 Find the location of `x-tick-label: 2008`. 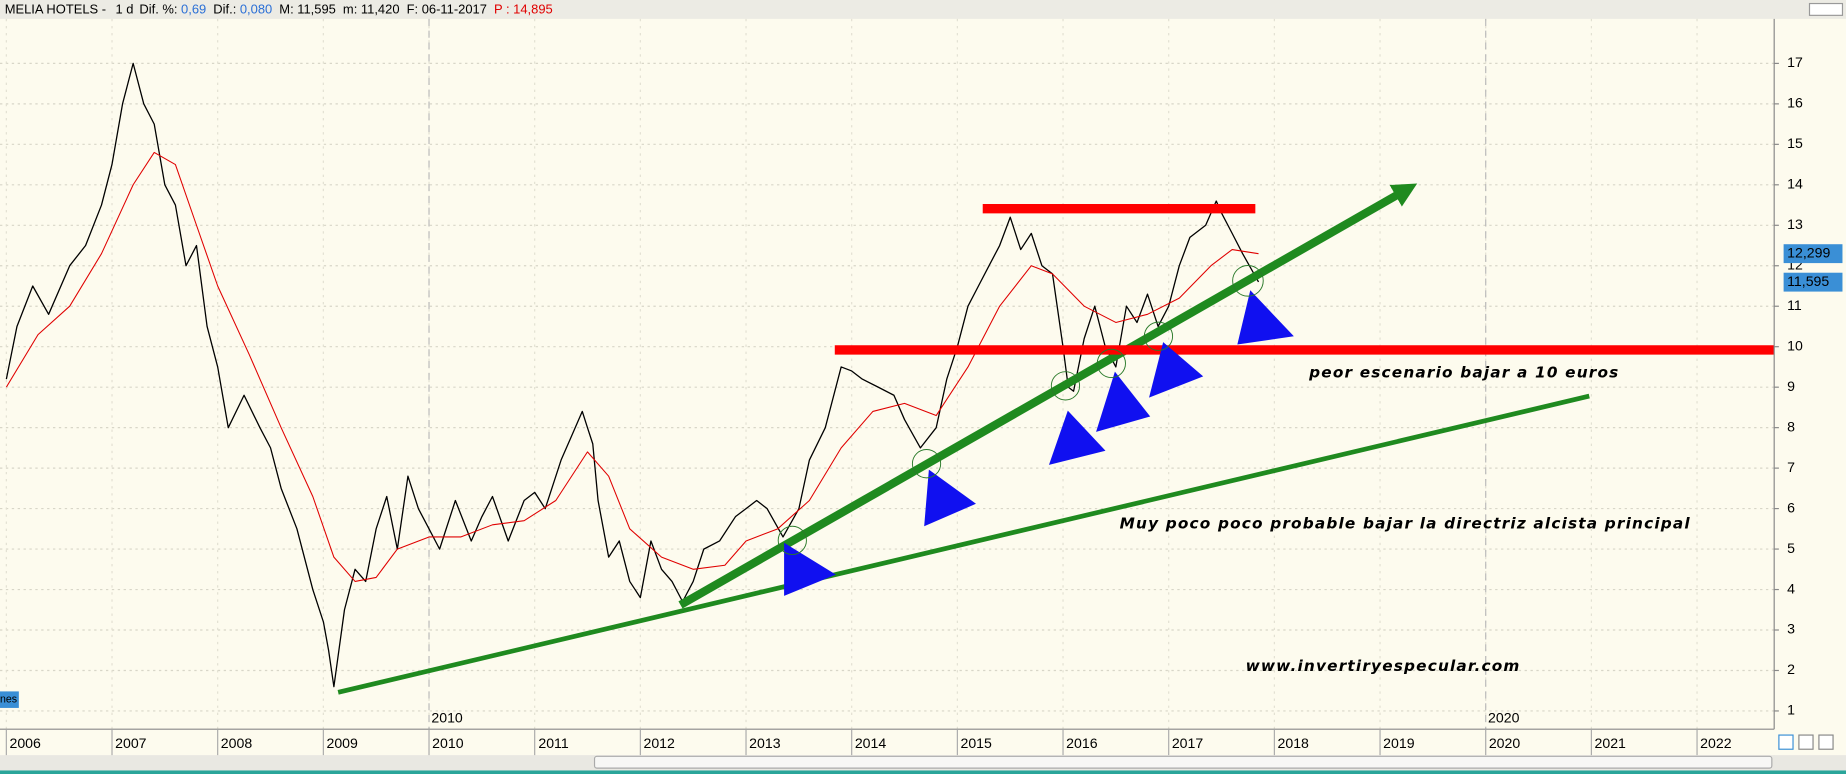

x-tick-label: 2008 is located at coordinates (237, 743).